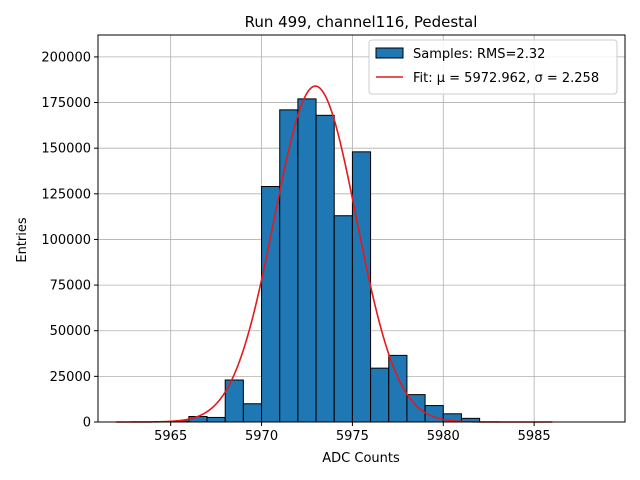  What do you see at coordinates (170, 436) in the screenshot?
I see `x-tick-label: 5965` at bounding box center [170, 436].